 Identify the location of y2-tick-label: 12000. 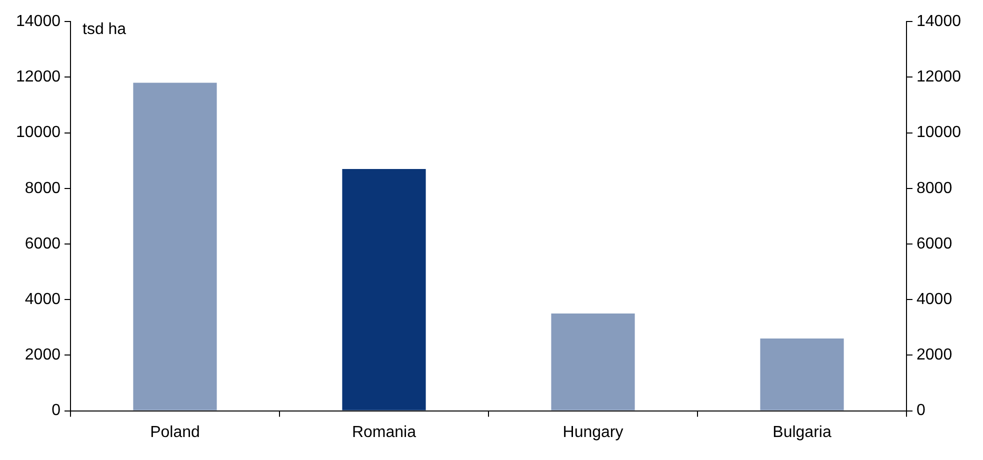
(939, 77).